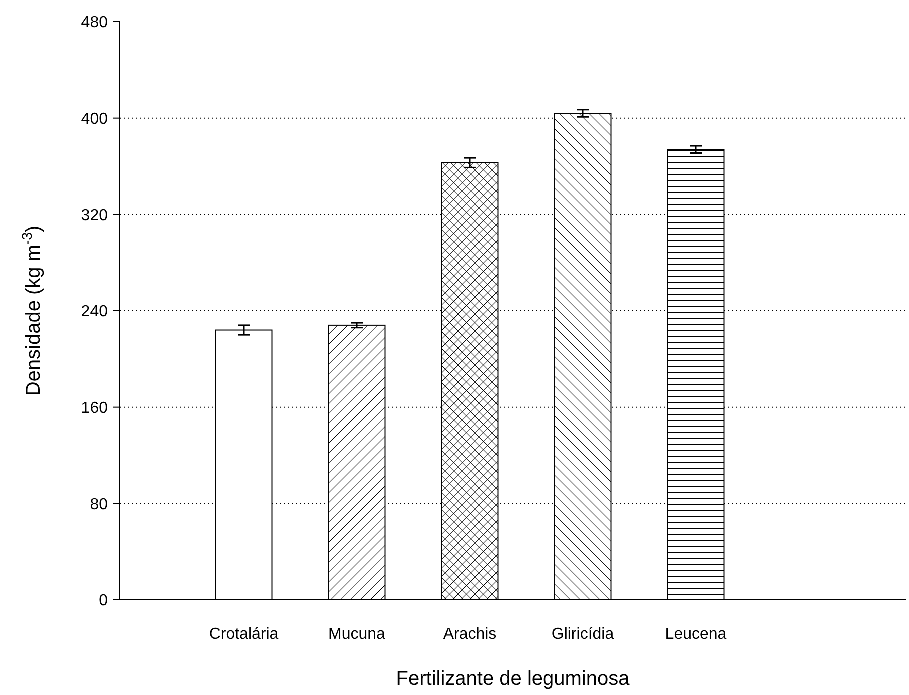 This screenshot has width=909, height=695. I want to click on y-tick-label: 160, so click(94, 408).